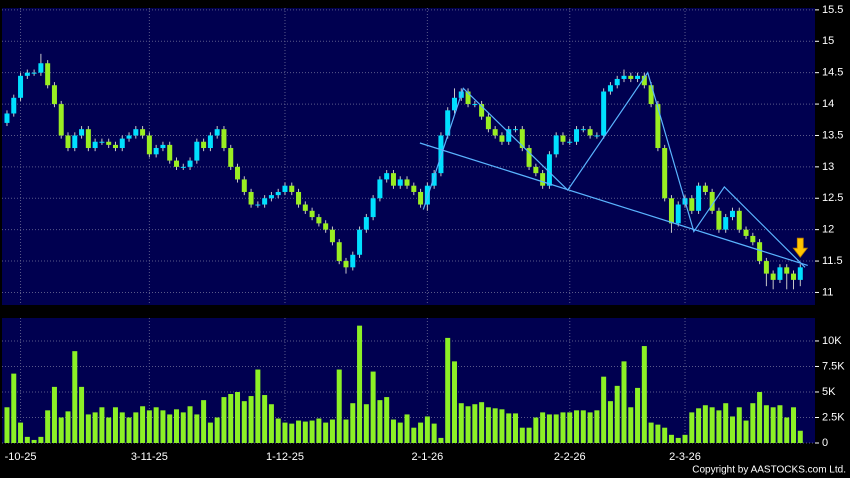 The height and width of the screenshot is (478, 850). Describe the element at coordinates (149, 457) in the screenshot. I see `x-tick-label: 3-11-25` at that location.